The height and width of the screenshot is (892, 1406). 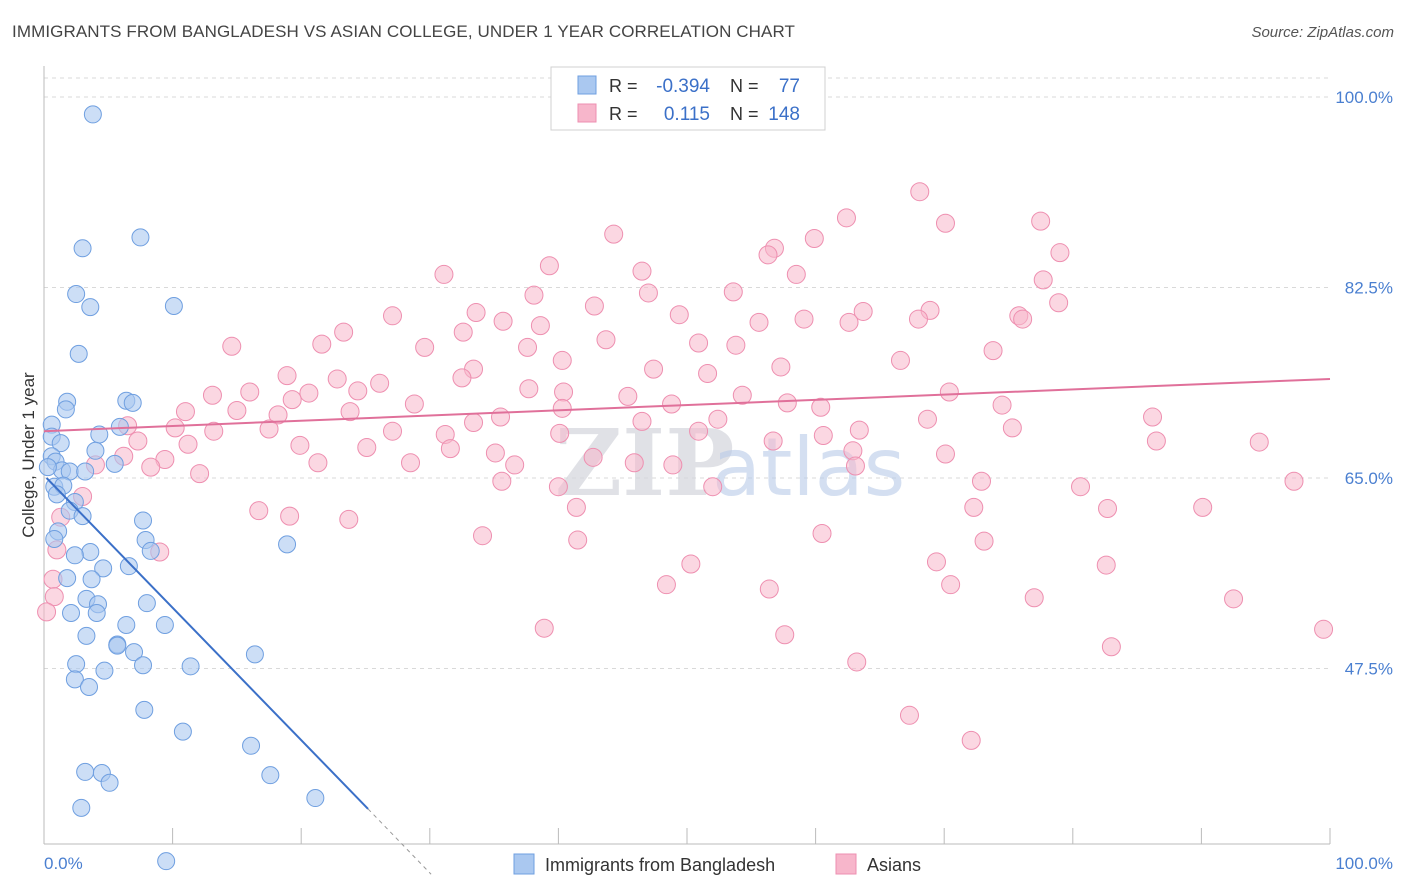 I want to click on legend-r-value-asians: 0.115, so click(x=687, y=114).